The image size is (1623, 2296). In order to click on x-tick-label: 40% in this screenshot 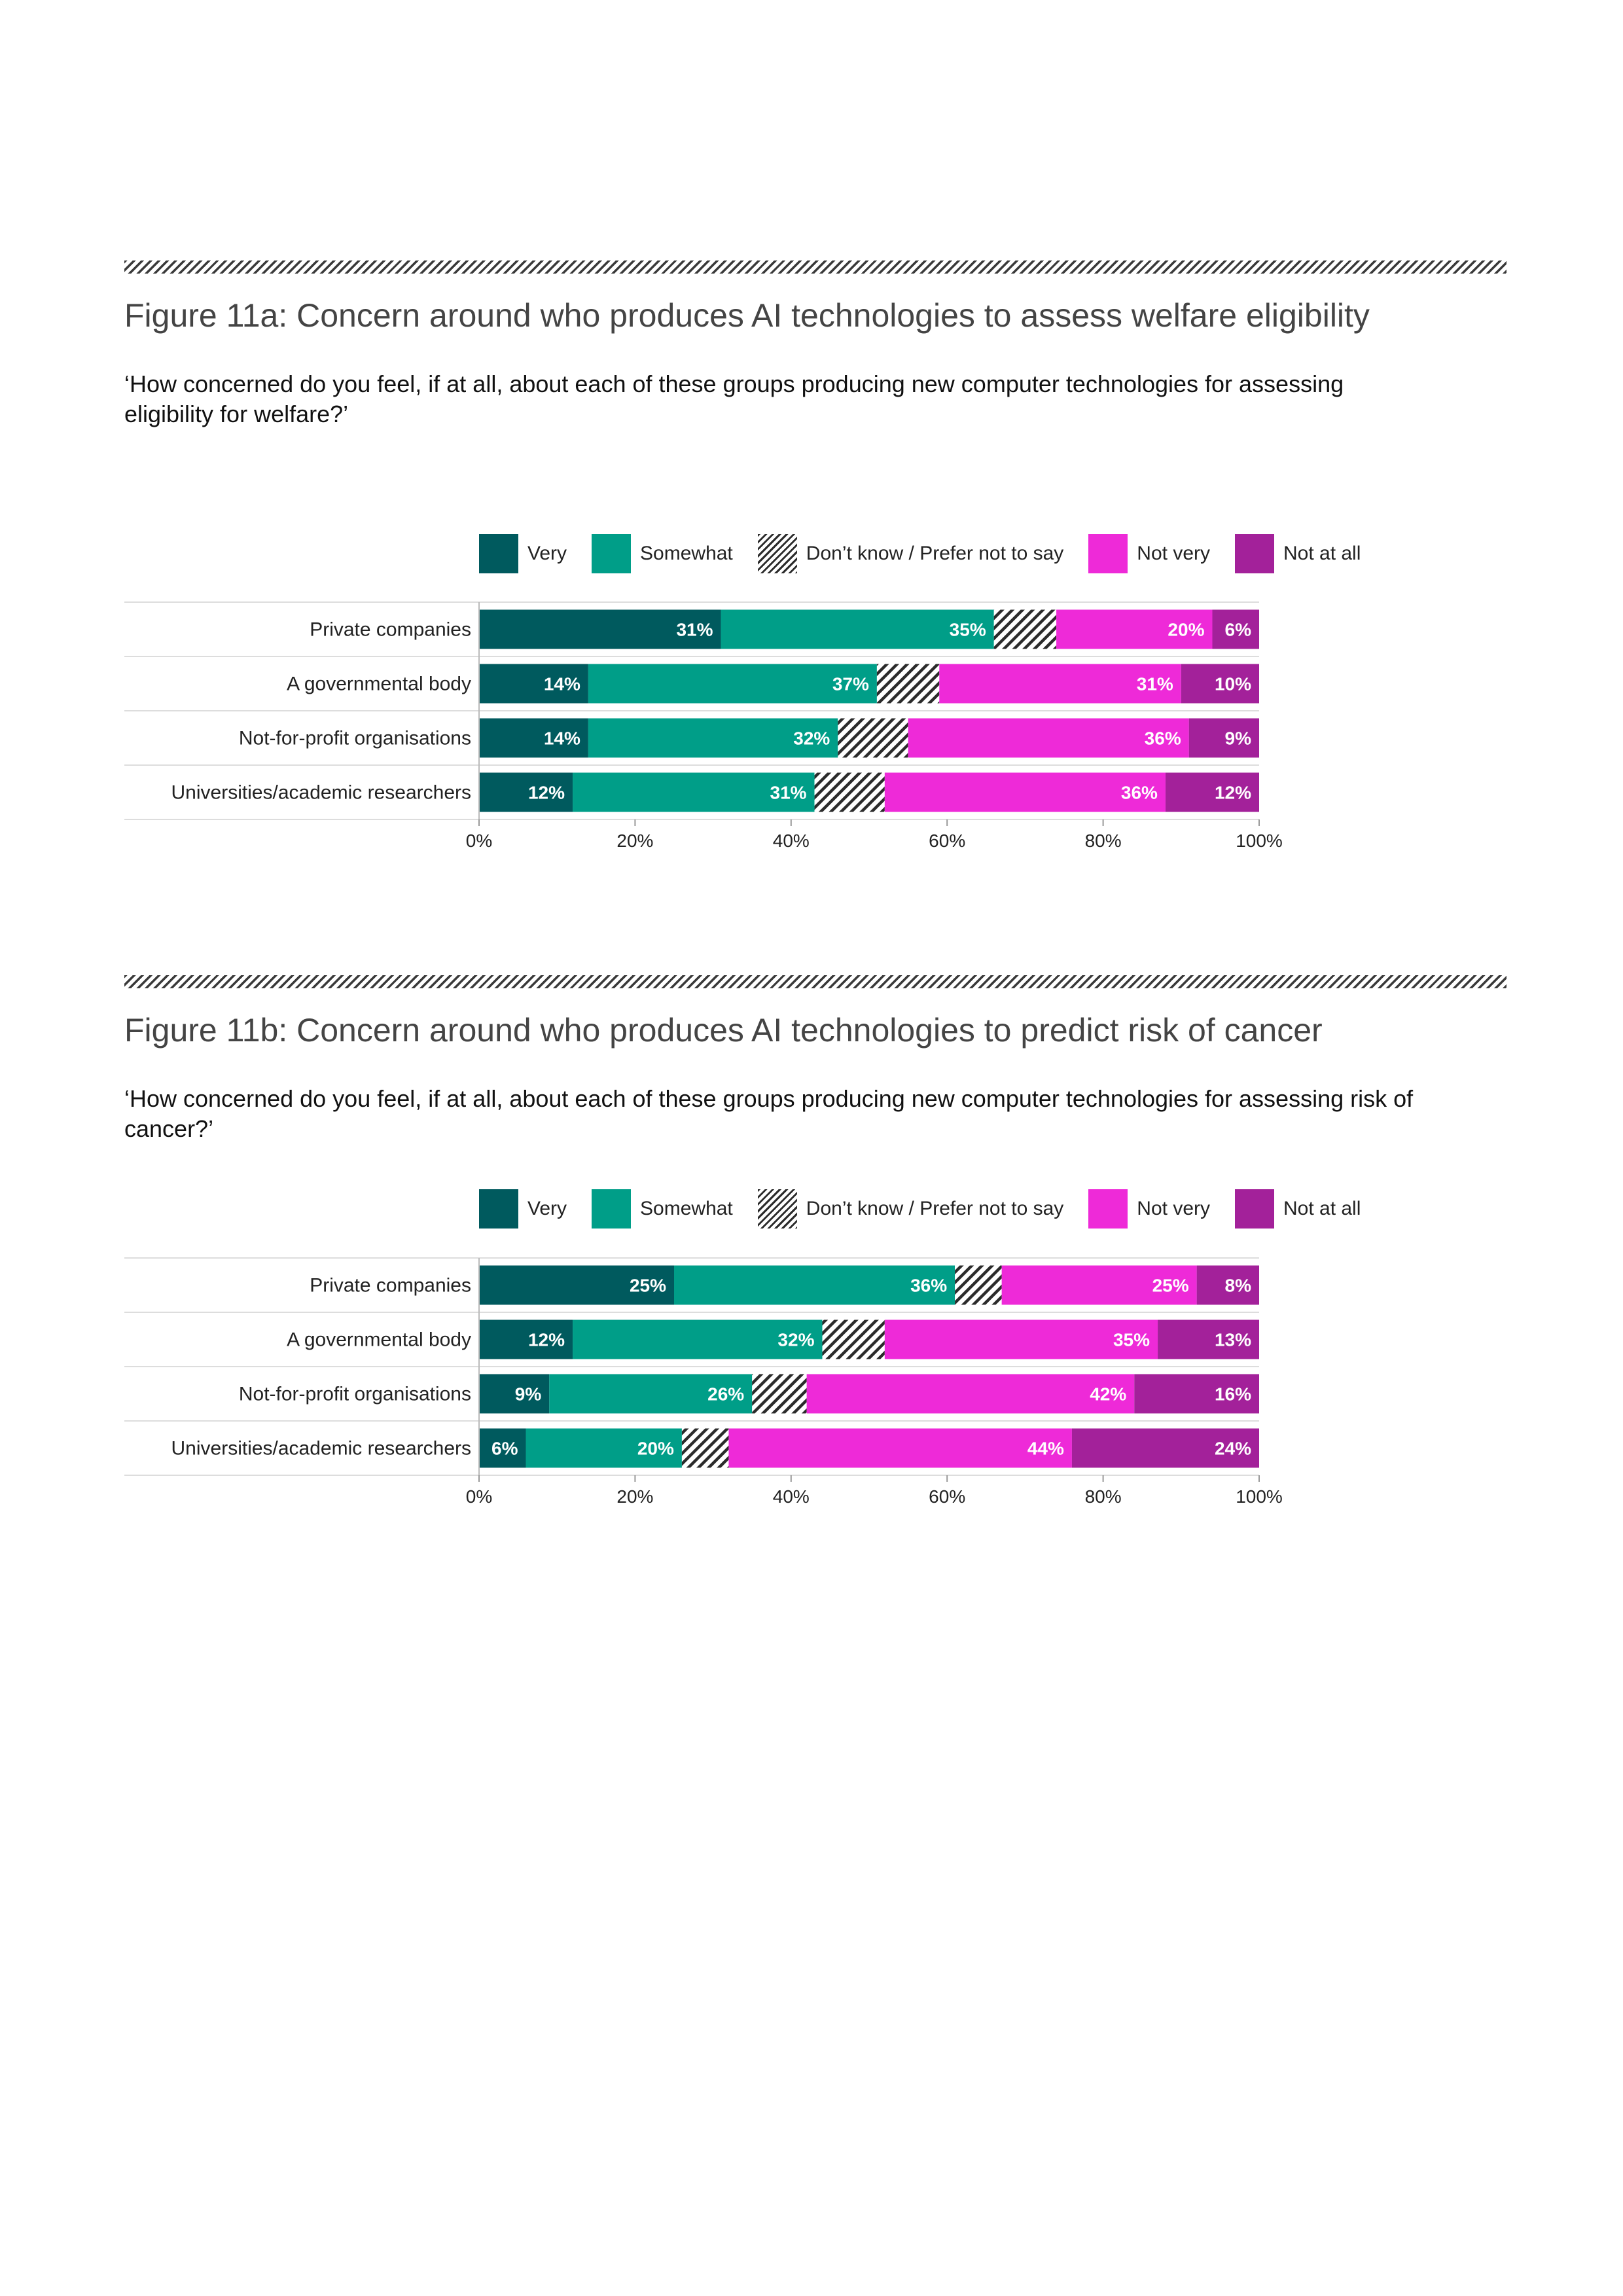, I will do `click(791, 841)`.